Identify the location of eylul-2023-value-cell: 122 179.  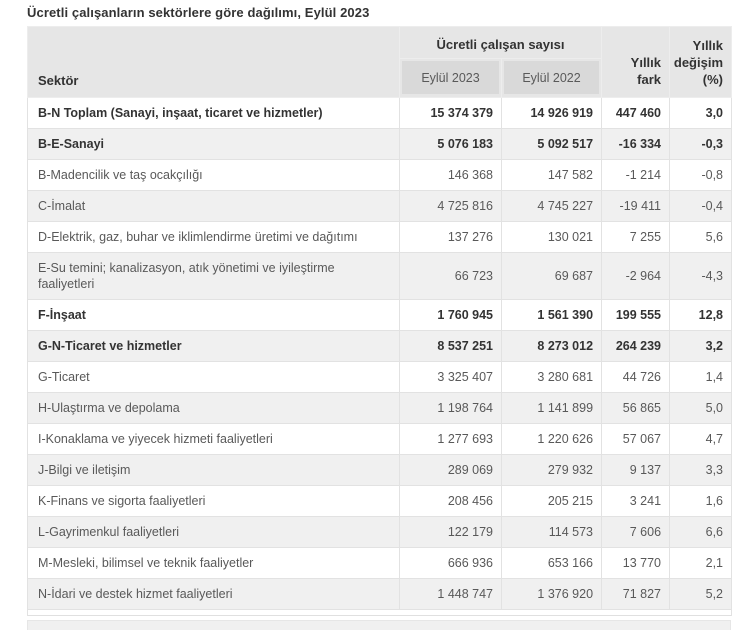
(450, 532).